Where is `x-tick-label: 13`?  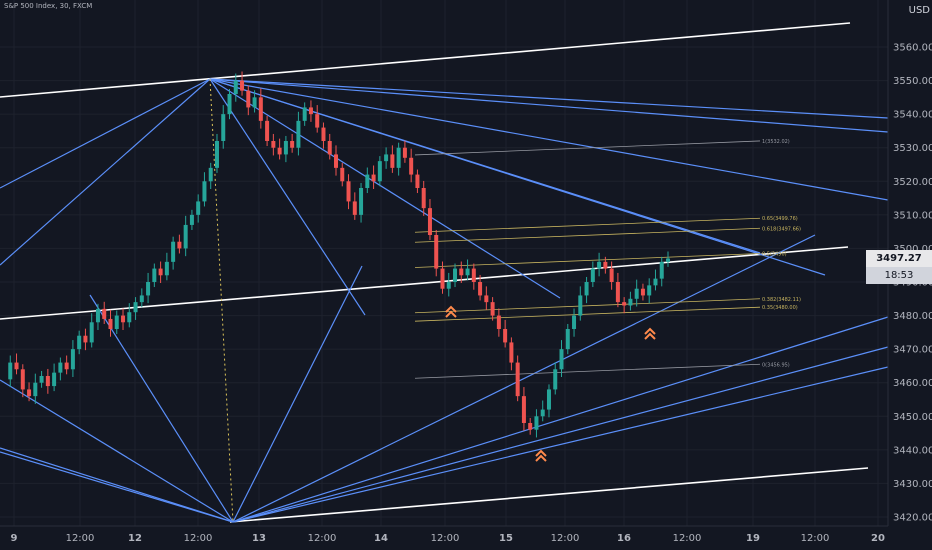 x-tick-label: 13 is located at coordinates (259, 538).